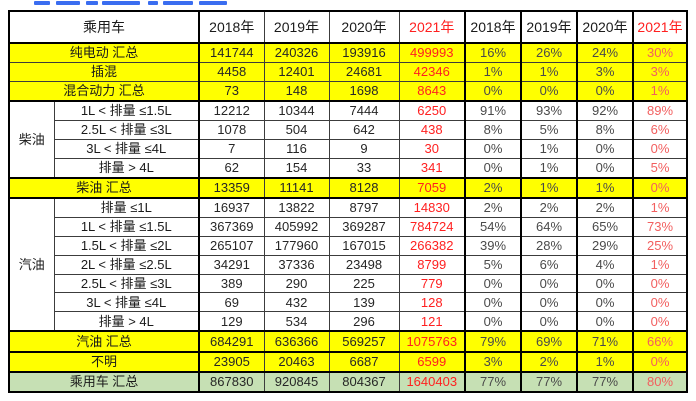  Describe the element at coordinates (364, 53) in the screenshot. I see `count-2020: 193916` at that location.